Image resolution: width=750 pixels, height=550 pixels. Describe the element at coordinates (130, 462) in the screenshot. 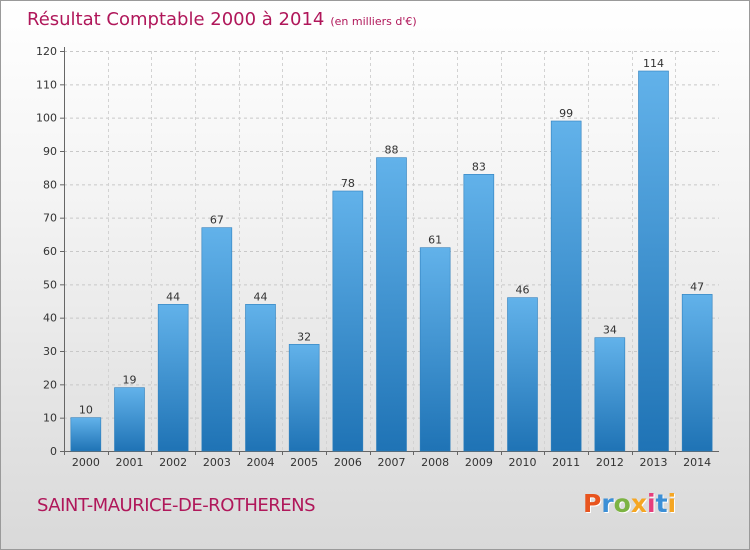

I see `x-tick-label-2001: 2001` at that location.